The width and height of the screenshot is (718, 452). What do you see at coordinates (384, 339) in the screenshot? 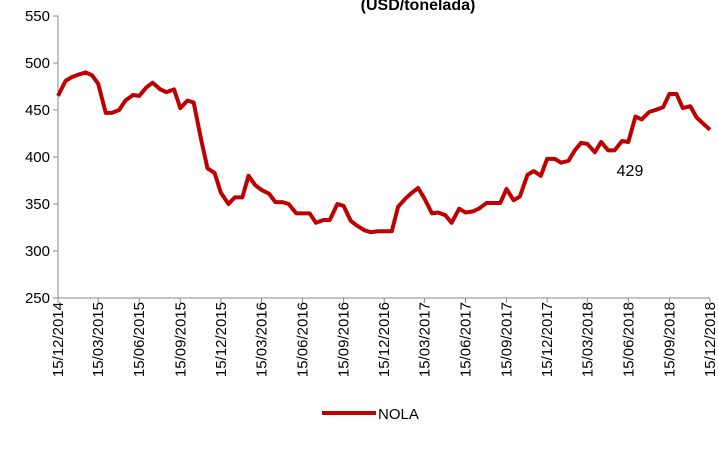
I see `x-tick-label: 15/12/2016` at bounding box center [384, 339].